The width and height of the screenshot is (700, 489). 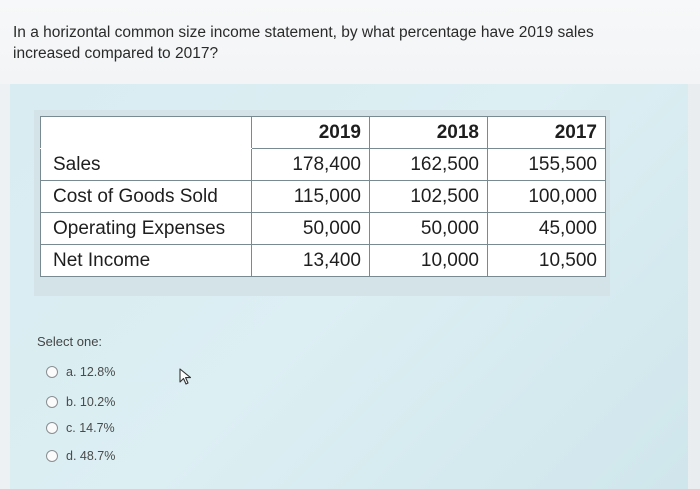 What do you see at coordinates (52, 456) in the screenshot?
I see `radio-button-d` at bounding box center [52, 456].